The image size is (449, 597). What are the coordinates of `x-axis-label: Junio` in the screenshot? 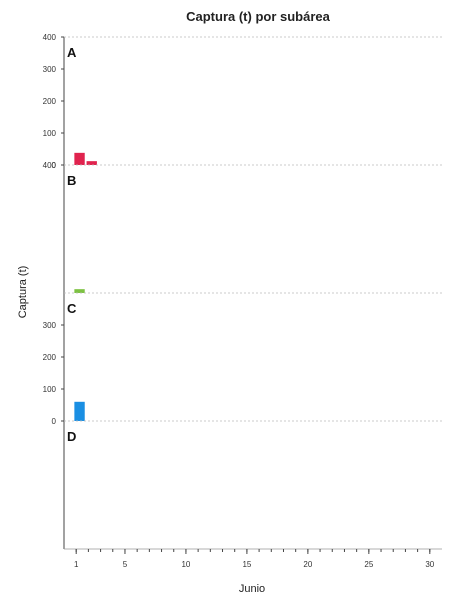 It's located at (252, 589).